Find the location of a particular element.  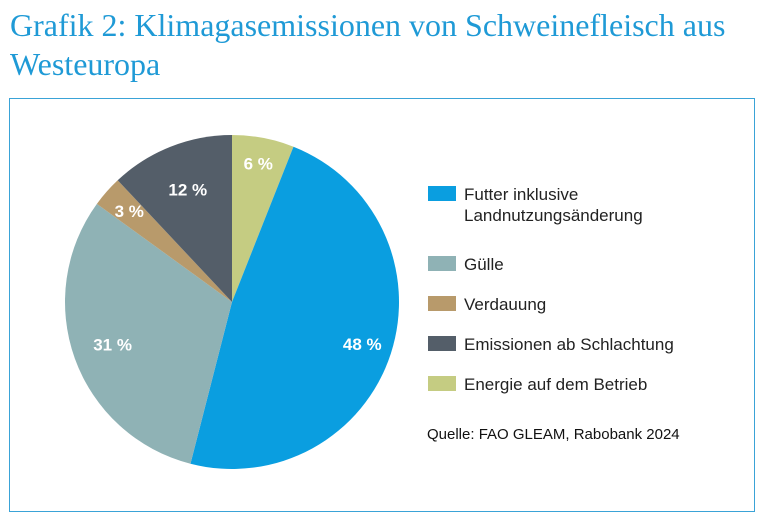

legend-label: Futter inklusive Landnutzungsänderung is located at coordinates (553, 205).